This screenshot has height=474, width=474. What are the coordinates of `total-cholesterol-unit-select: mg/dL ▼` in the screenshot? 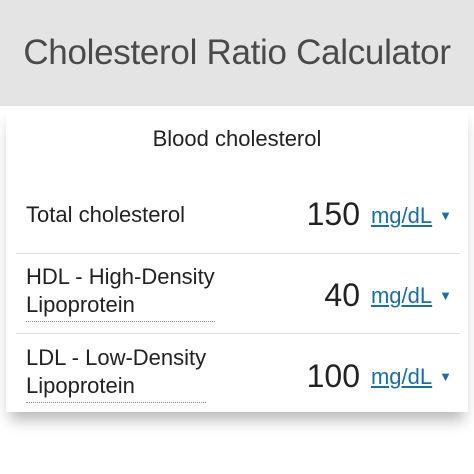 It's located at (411, 216).